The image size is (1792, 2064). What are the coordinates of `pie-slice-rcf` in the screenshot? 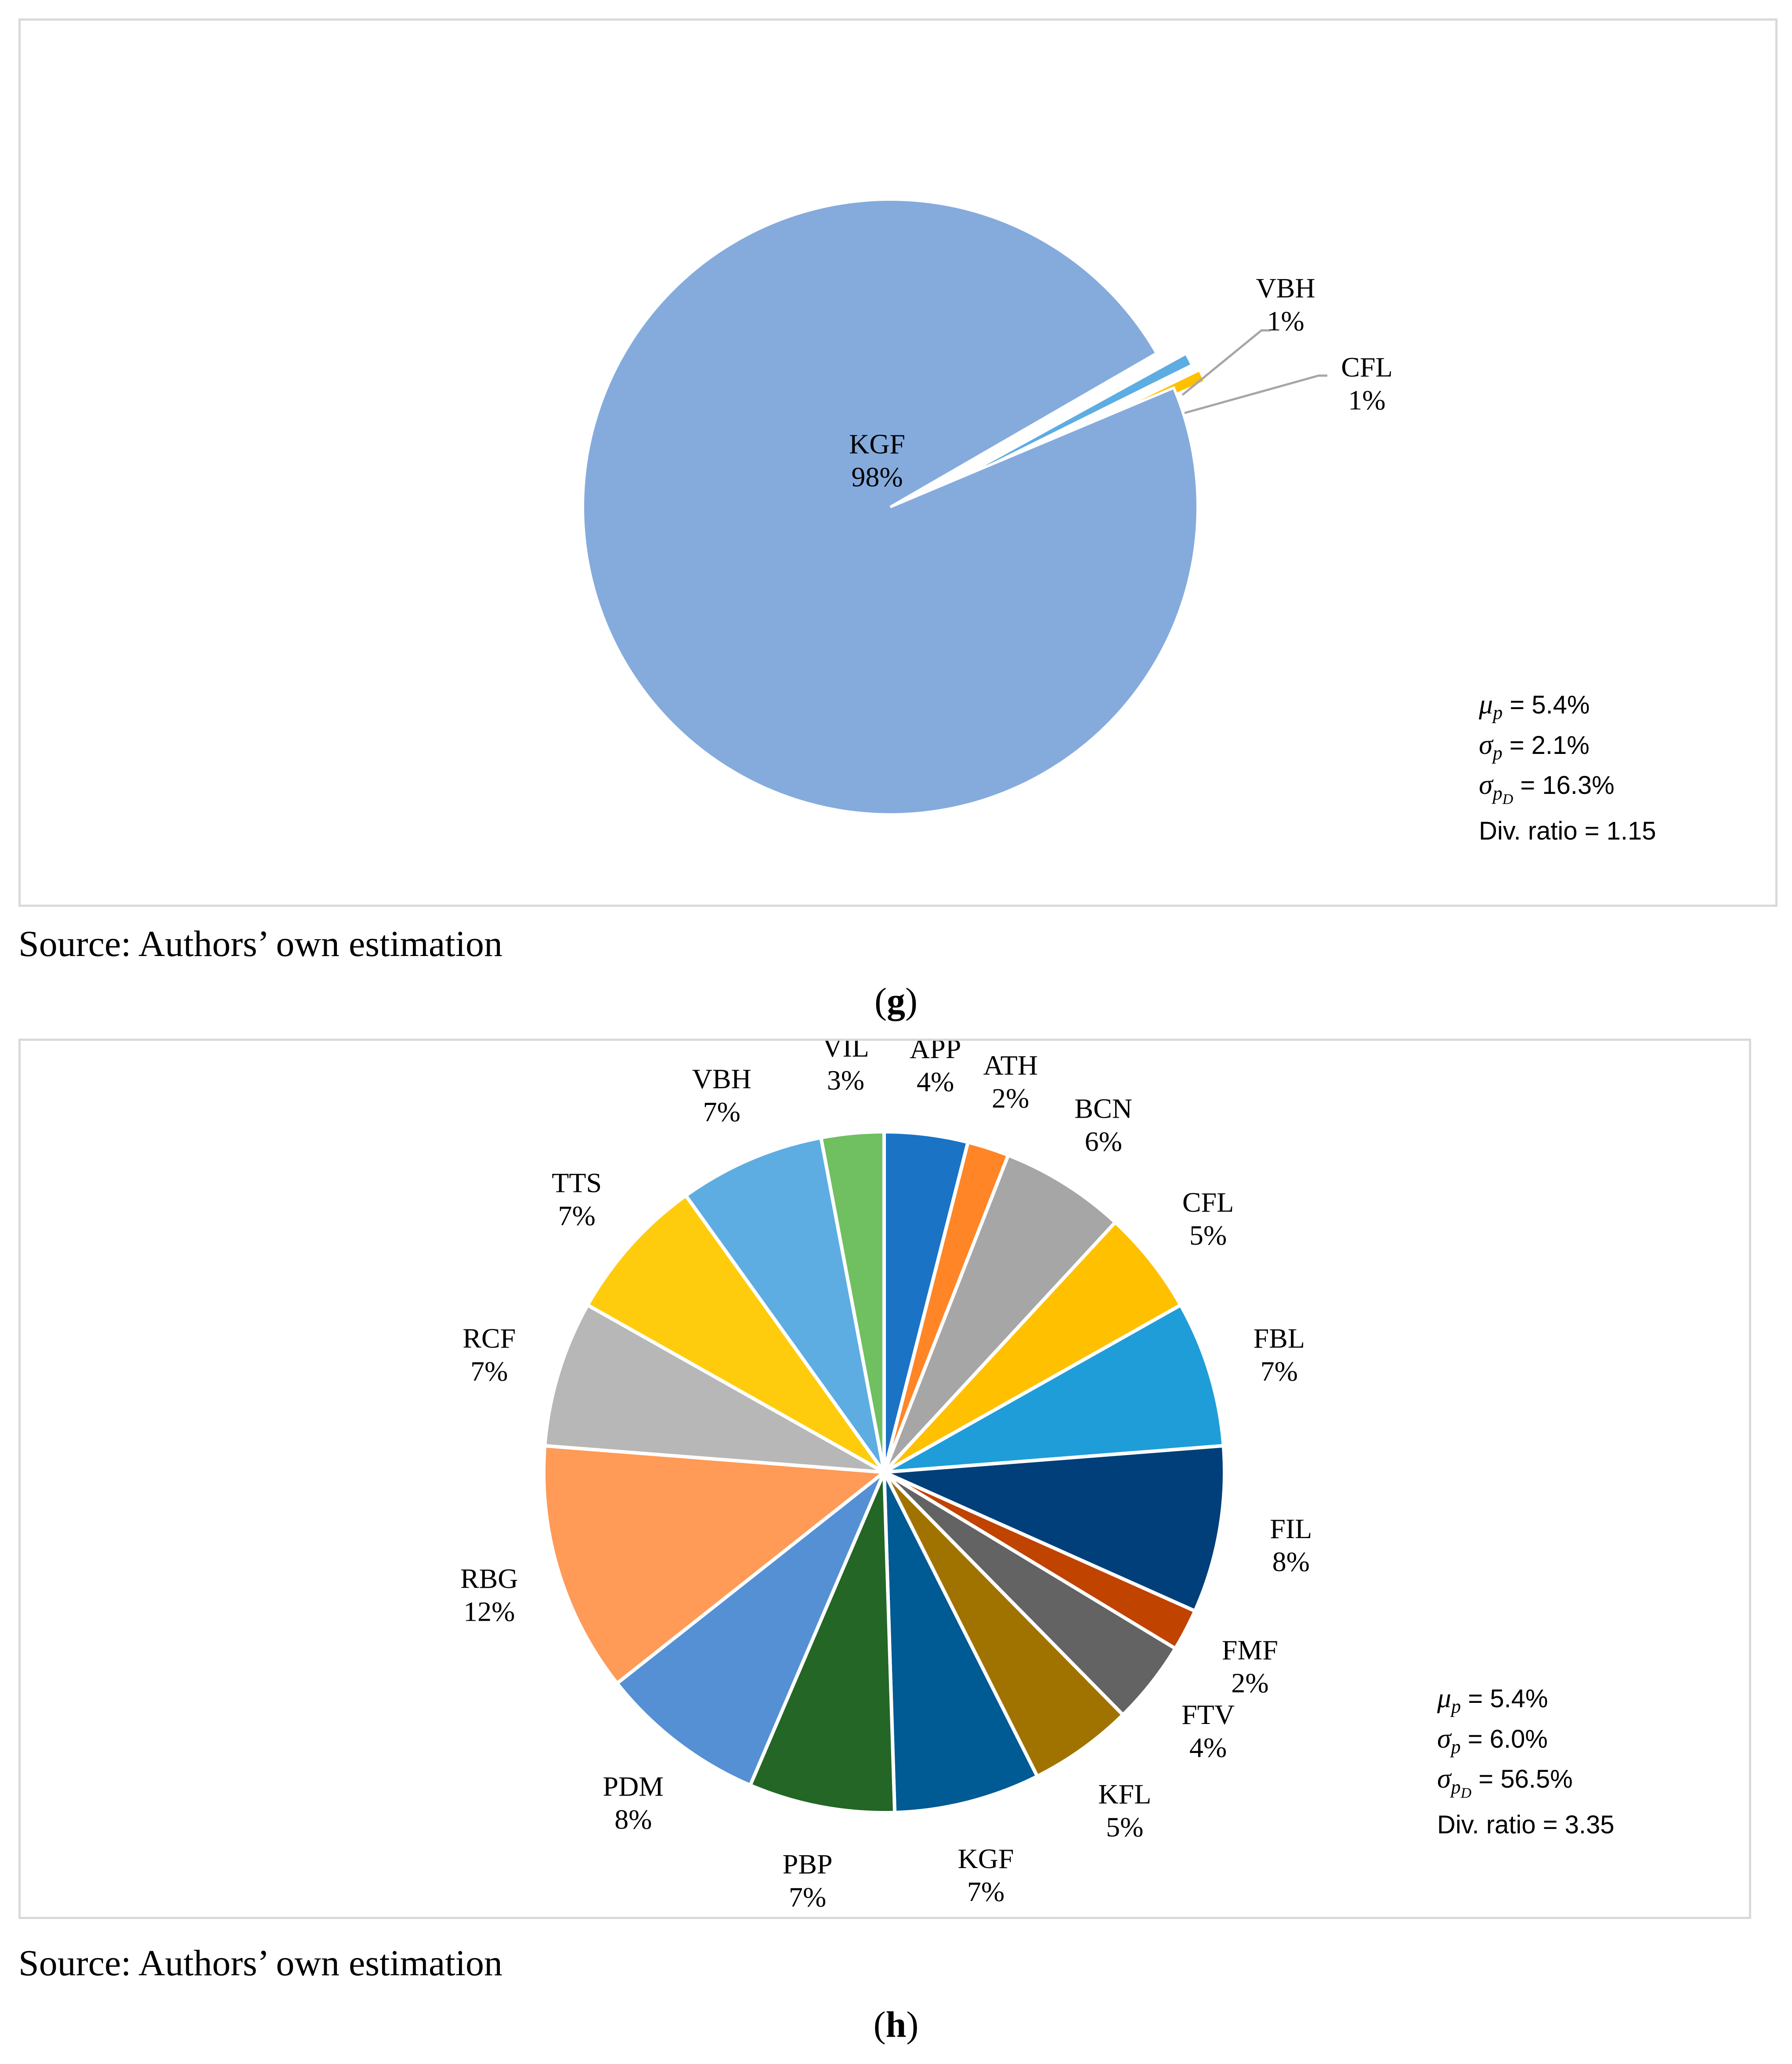 It's located at (714, 1388).